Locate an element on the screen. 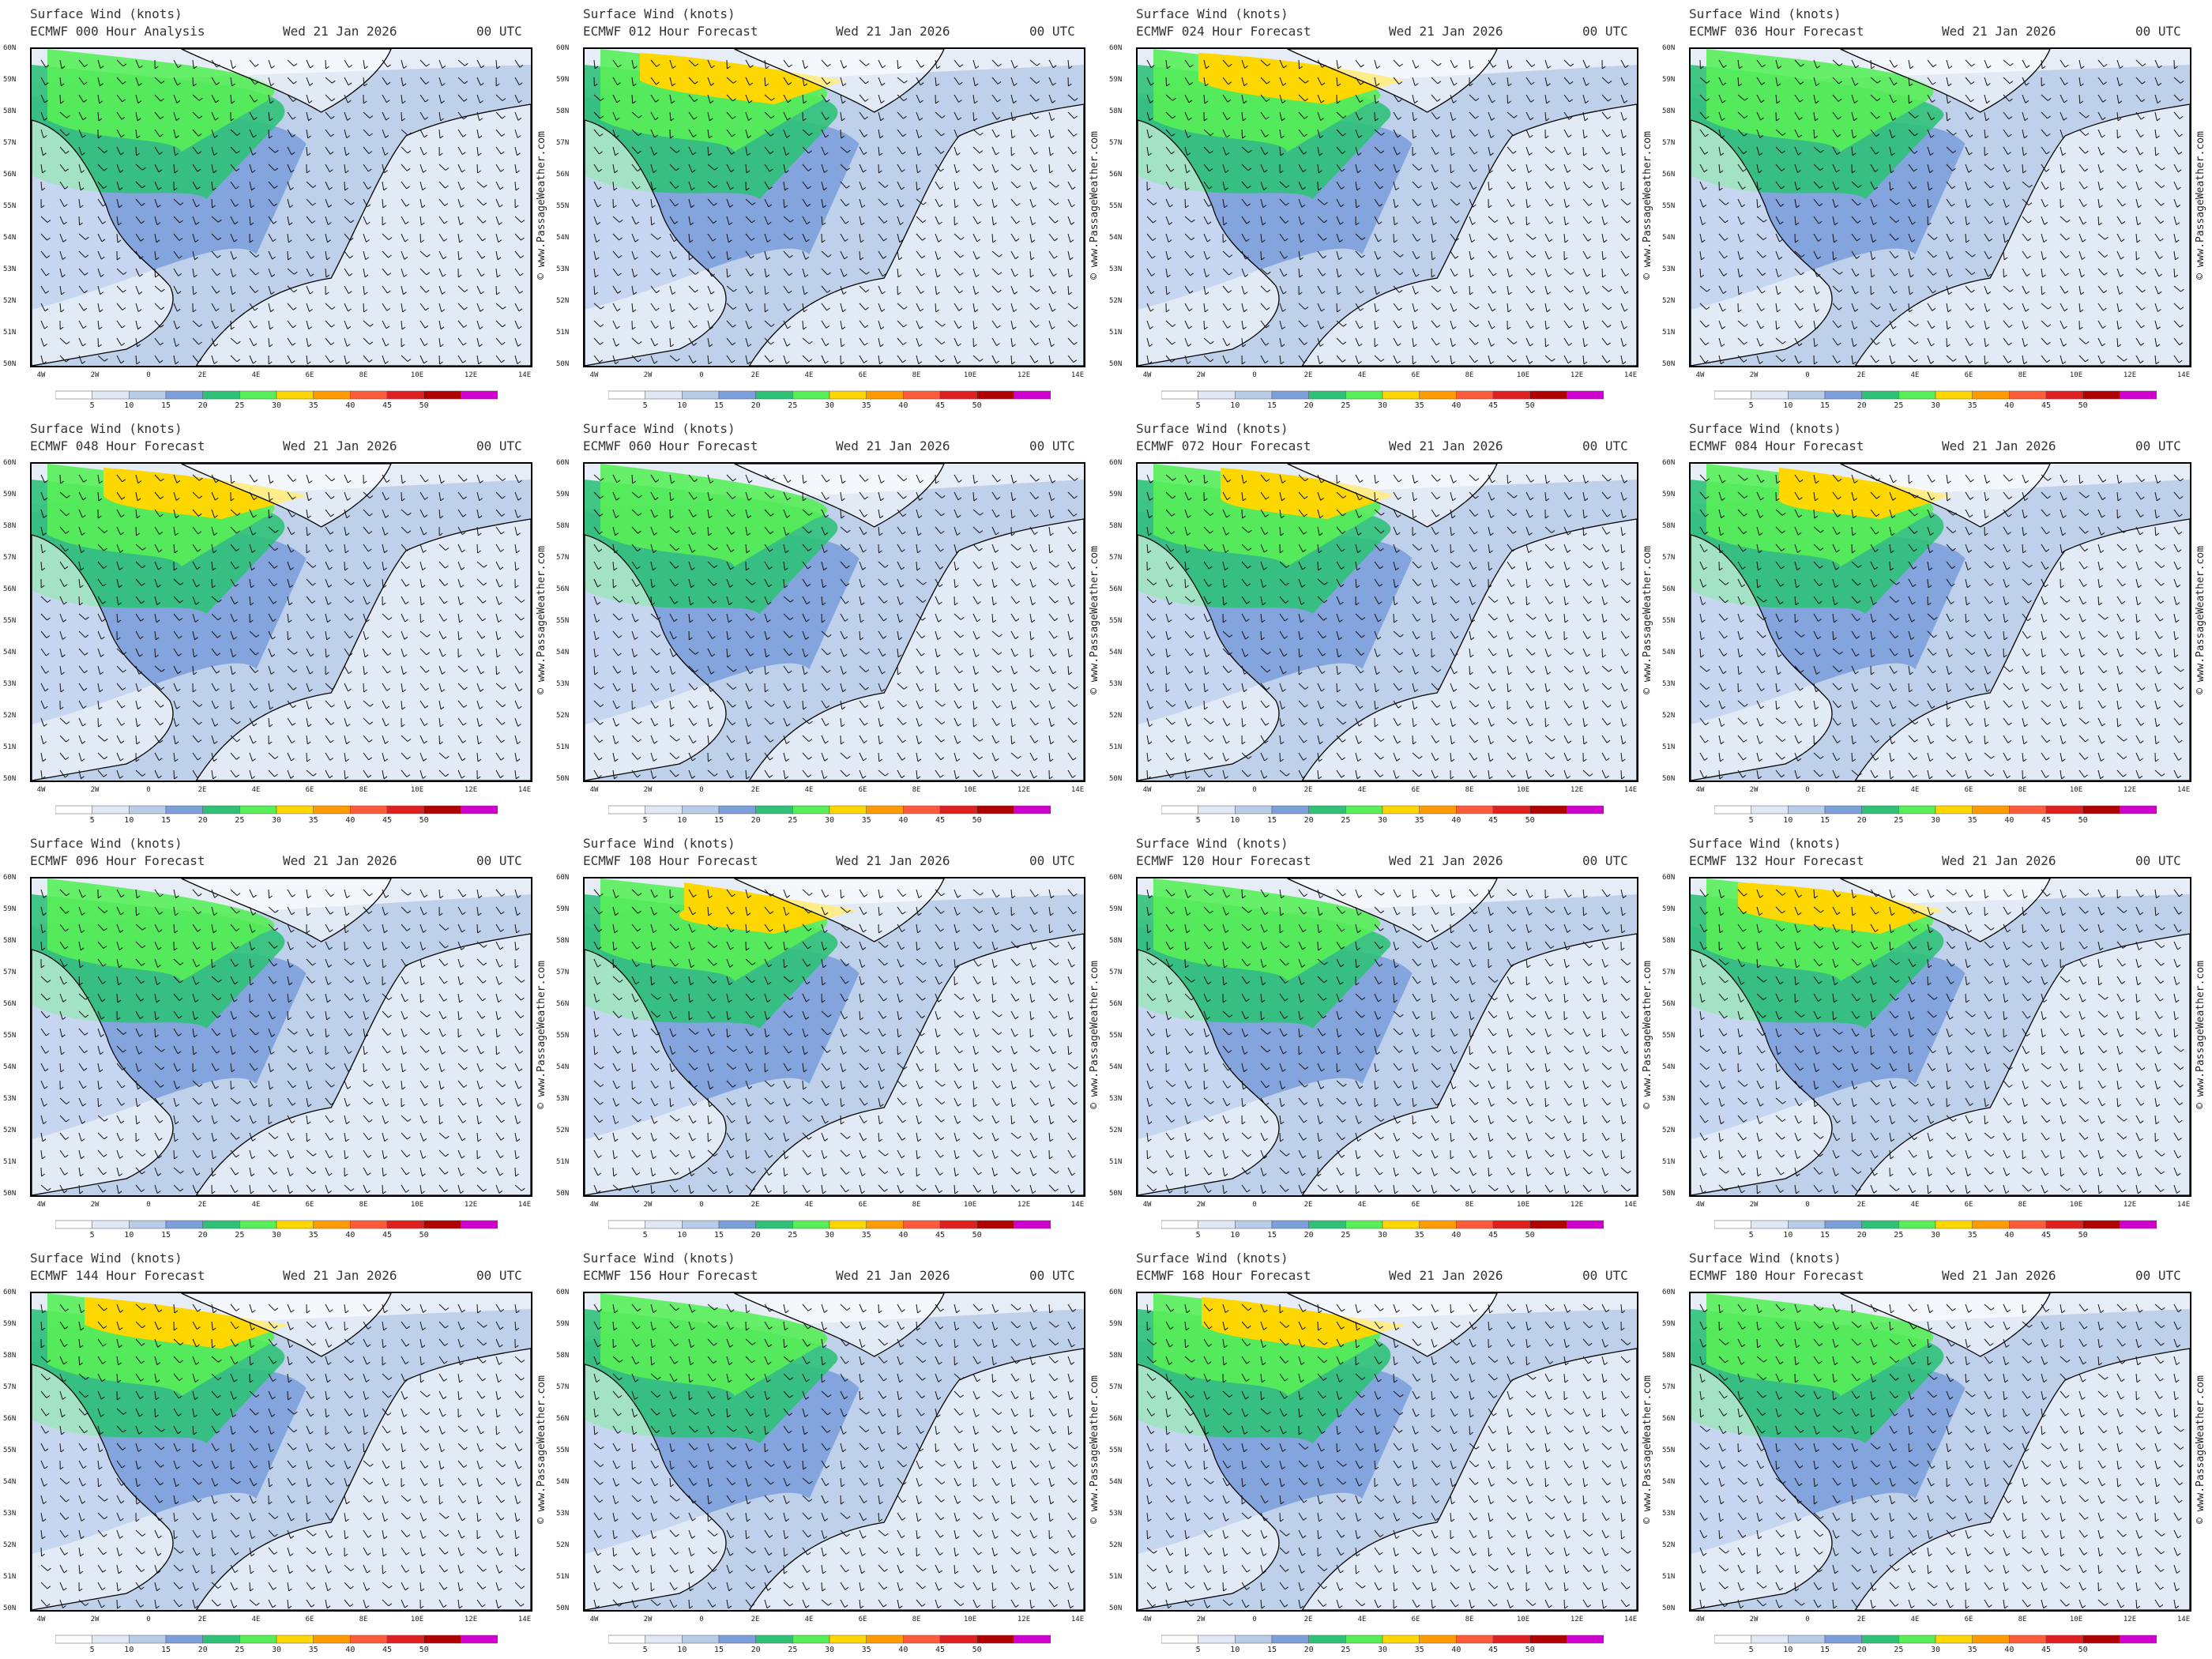  panel-run-label: ECMWF 144 Hour Forecast is located at coordinates (117, 1276).